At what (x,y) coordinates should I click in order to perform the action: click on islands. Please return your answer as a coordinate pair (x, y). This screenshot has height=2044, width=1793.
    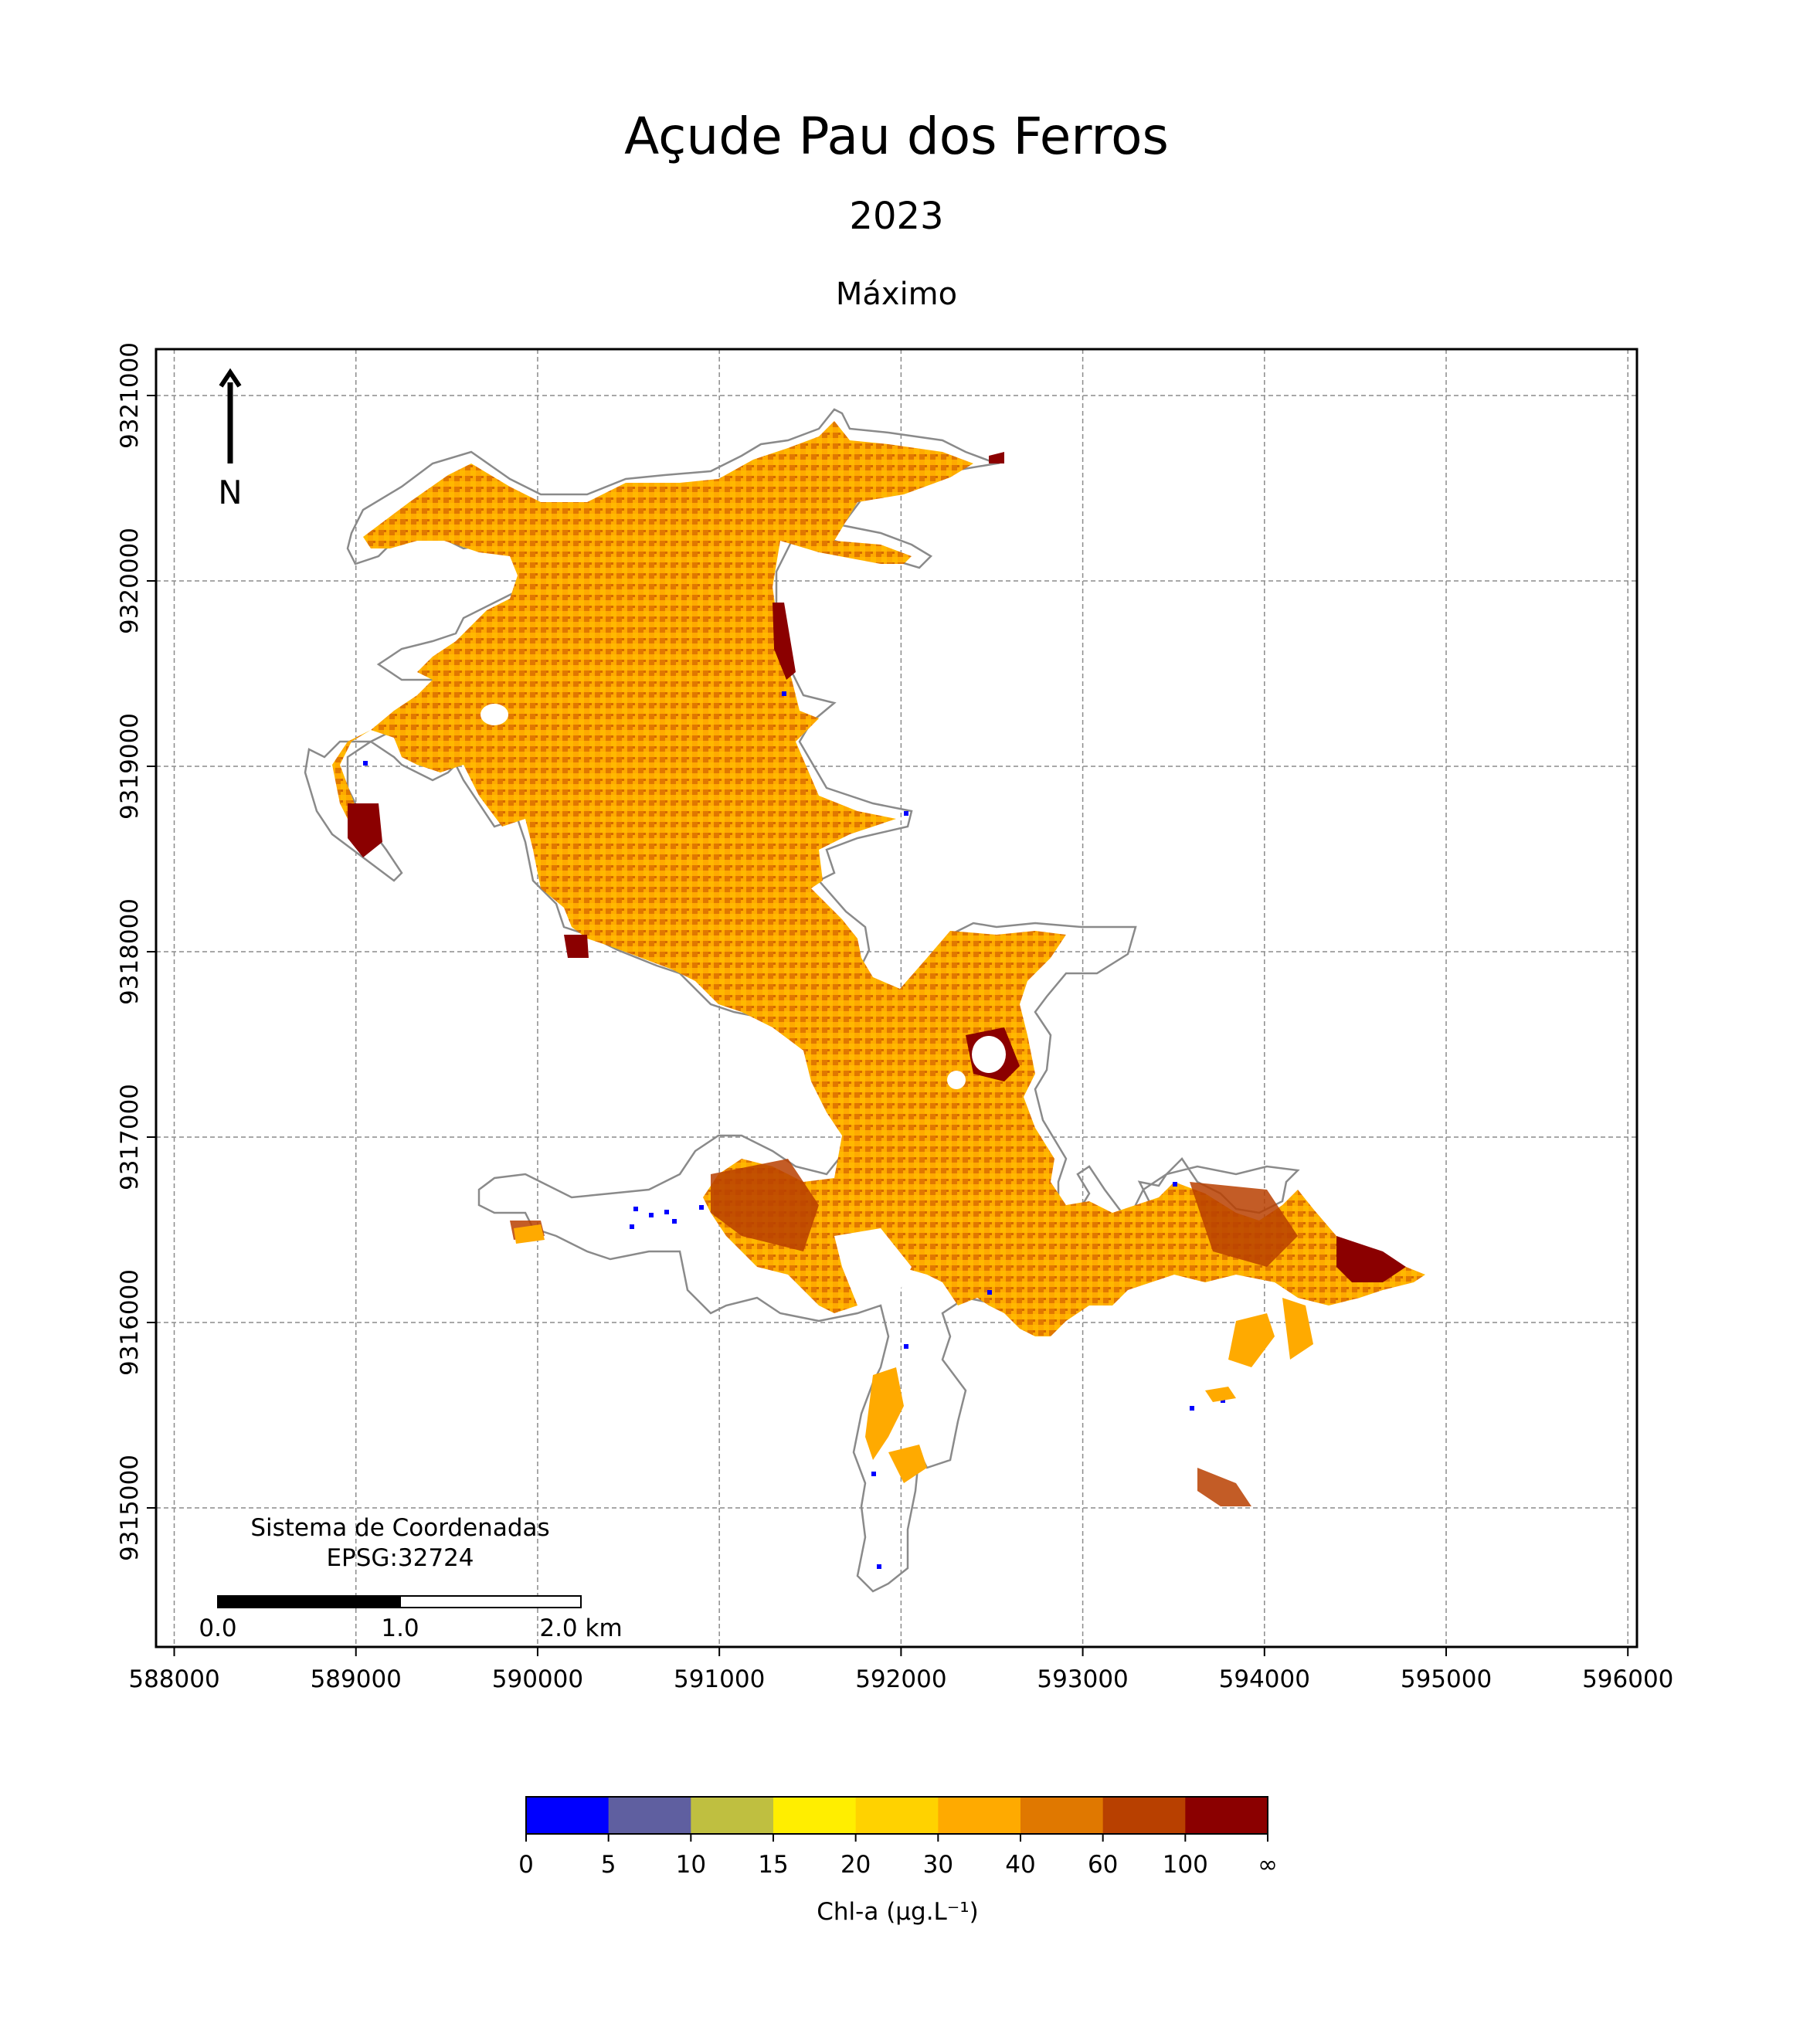
    Looking at the image, I should click on (744, 1008).